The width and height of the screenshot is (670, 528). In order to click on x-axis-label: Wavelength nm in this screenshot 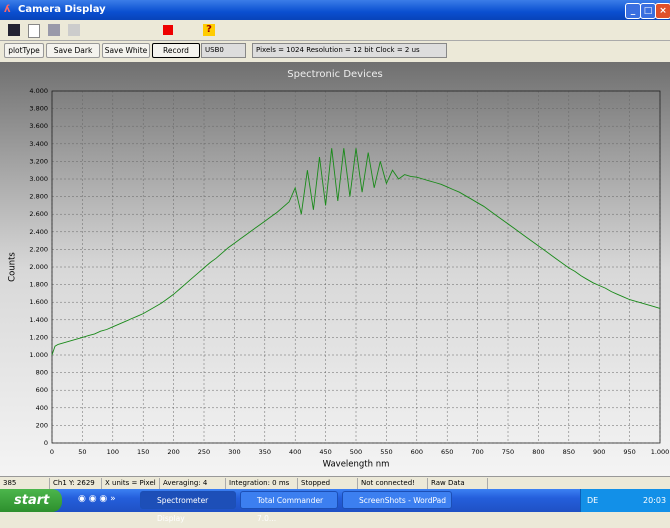, I will do `click(356, 465)`.